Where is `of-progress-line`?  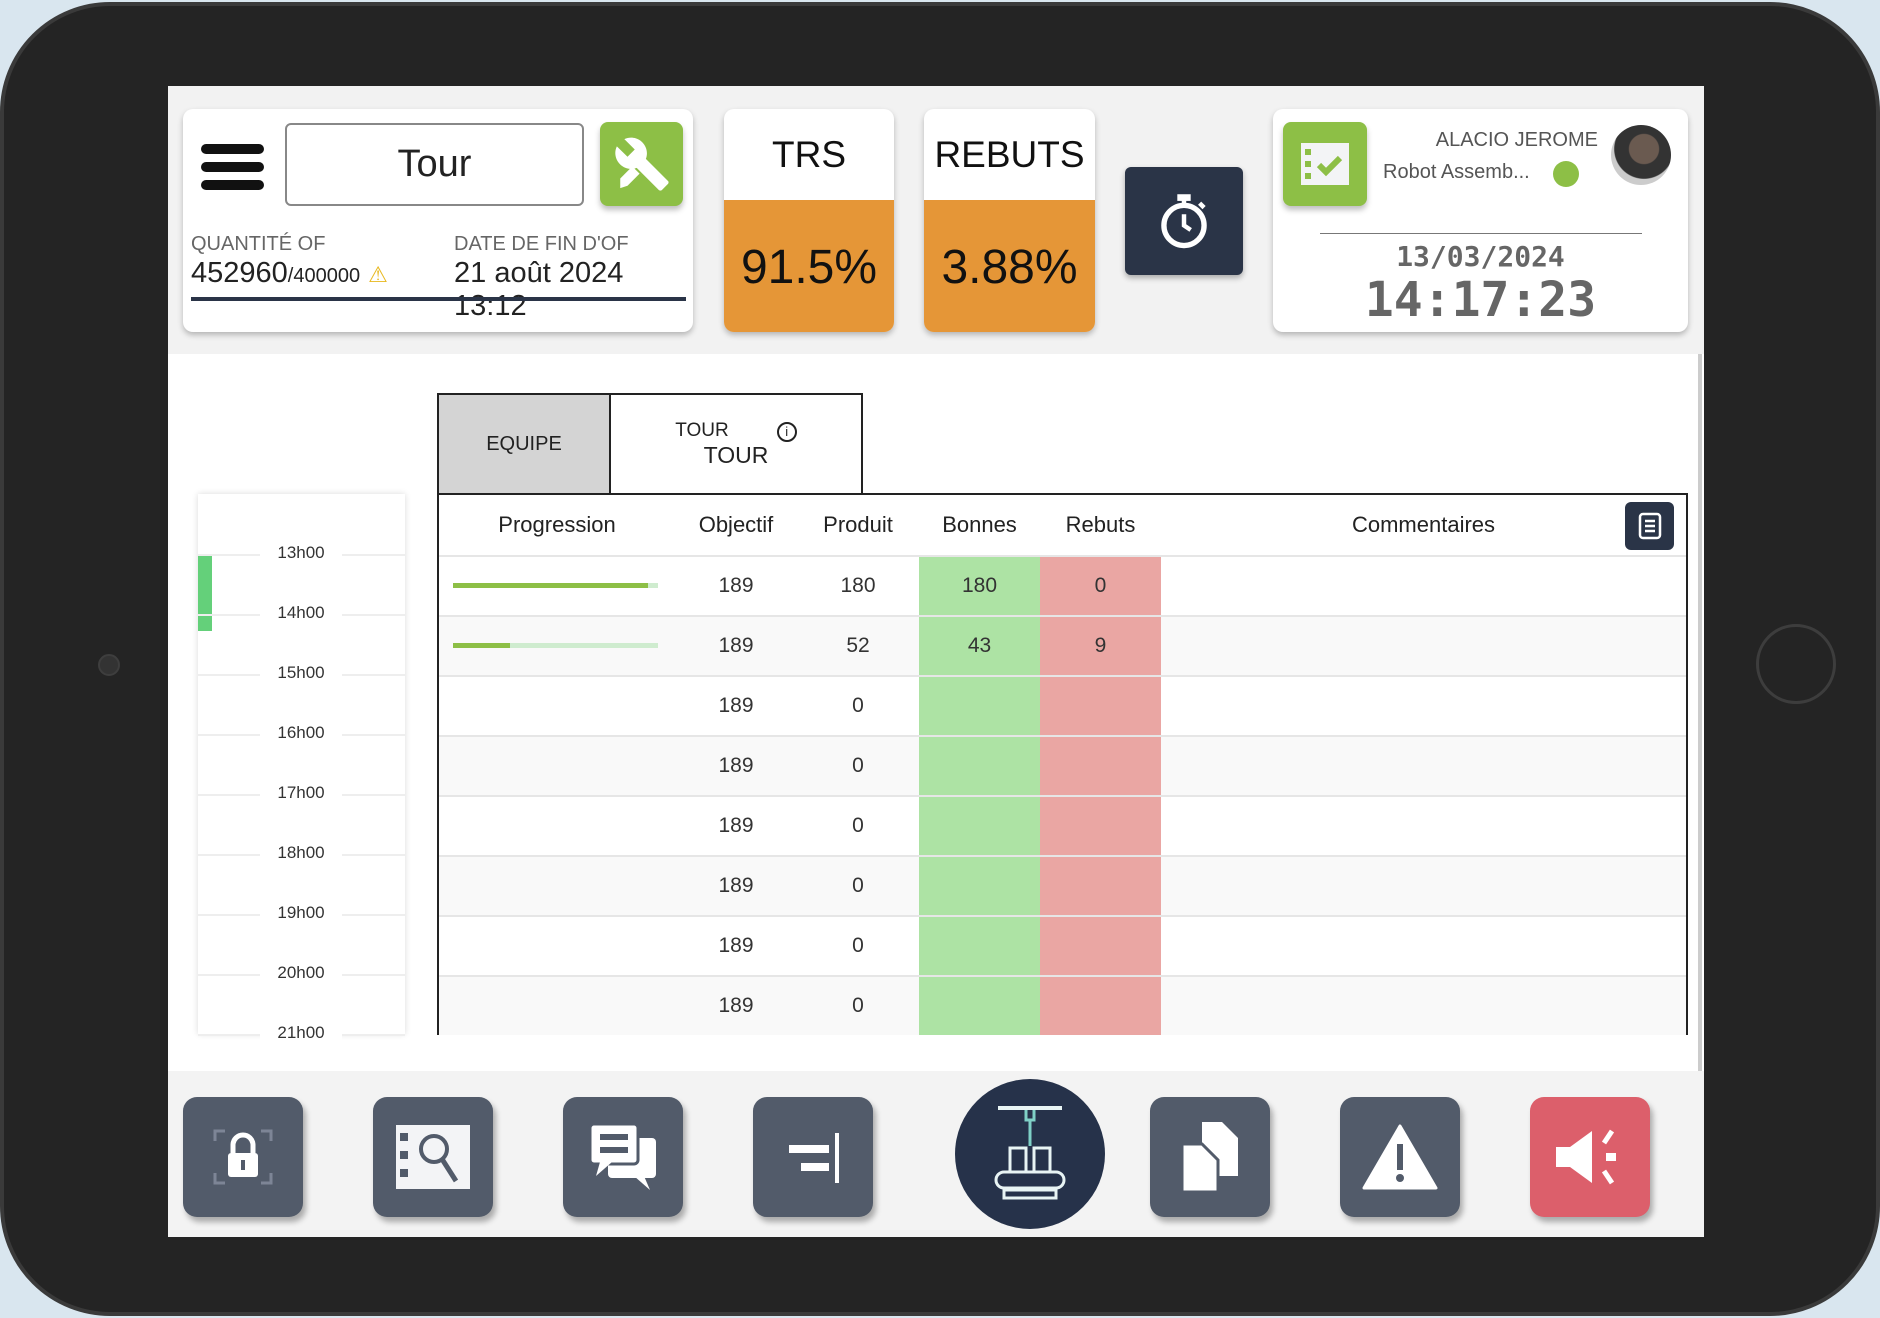
of-progress-line is located at coordinates (438, 299).